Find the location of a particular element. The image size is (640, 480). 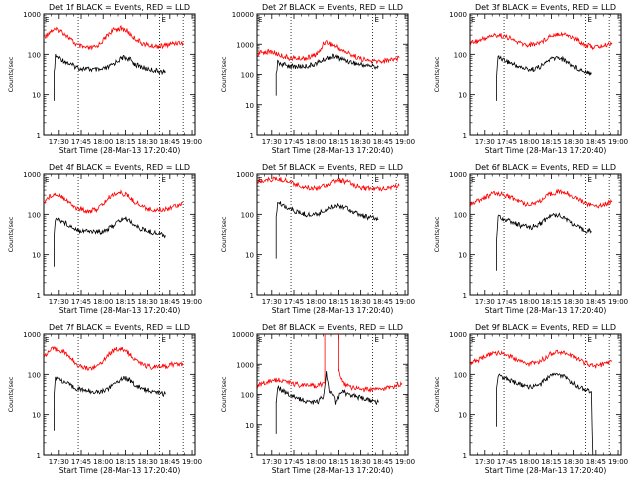

panel-title: Det 9f BLACK = Events, RED = LLD is located at coordinates (545, 327).